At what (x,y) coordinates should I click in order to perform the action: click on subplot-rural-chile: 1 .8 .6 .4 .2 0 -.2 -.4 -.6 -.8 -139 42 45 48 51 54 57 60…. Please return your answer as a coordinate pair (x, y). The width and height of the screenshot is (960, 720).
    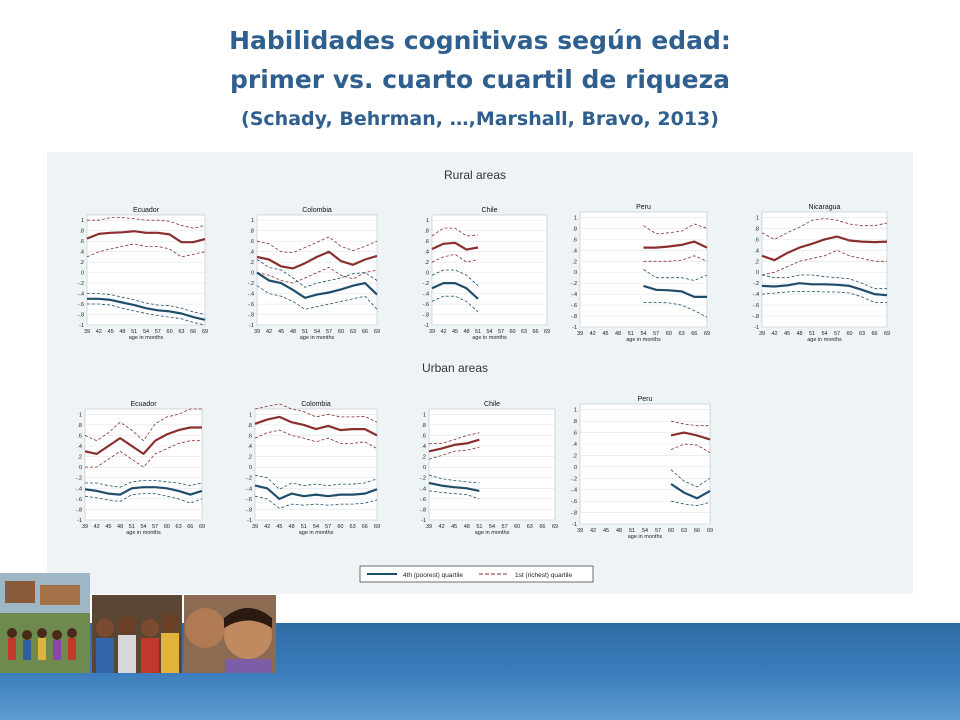
    Looking at the image, I should click on (486, 274).